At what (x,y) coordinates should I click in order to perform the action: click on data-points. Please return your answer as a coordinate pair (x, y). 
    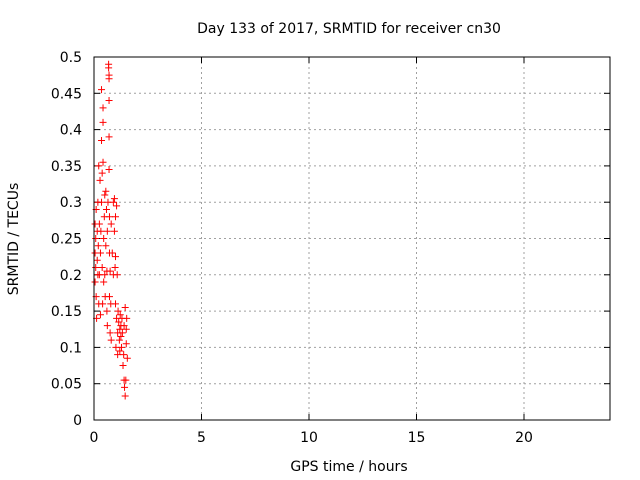
    Looking at the image, I should click on (111, 230).